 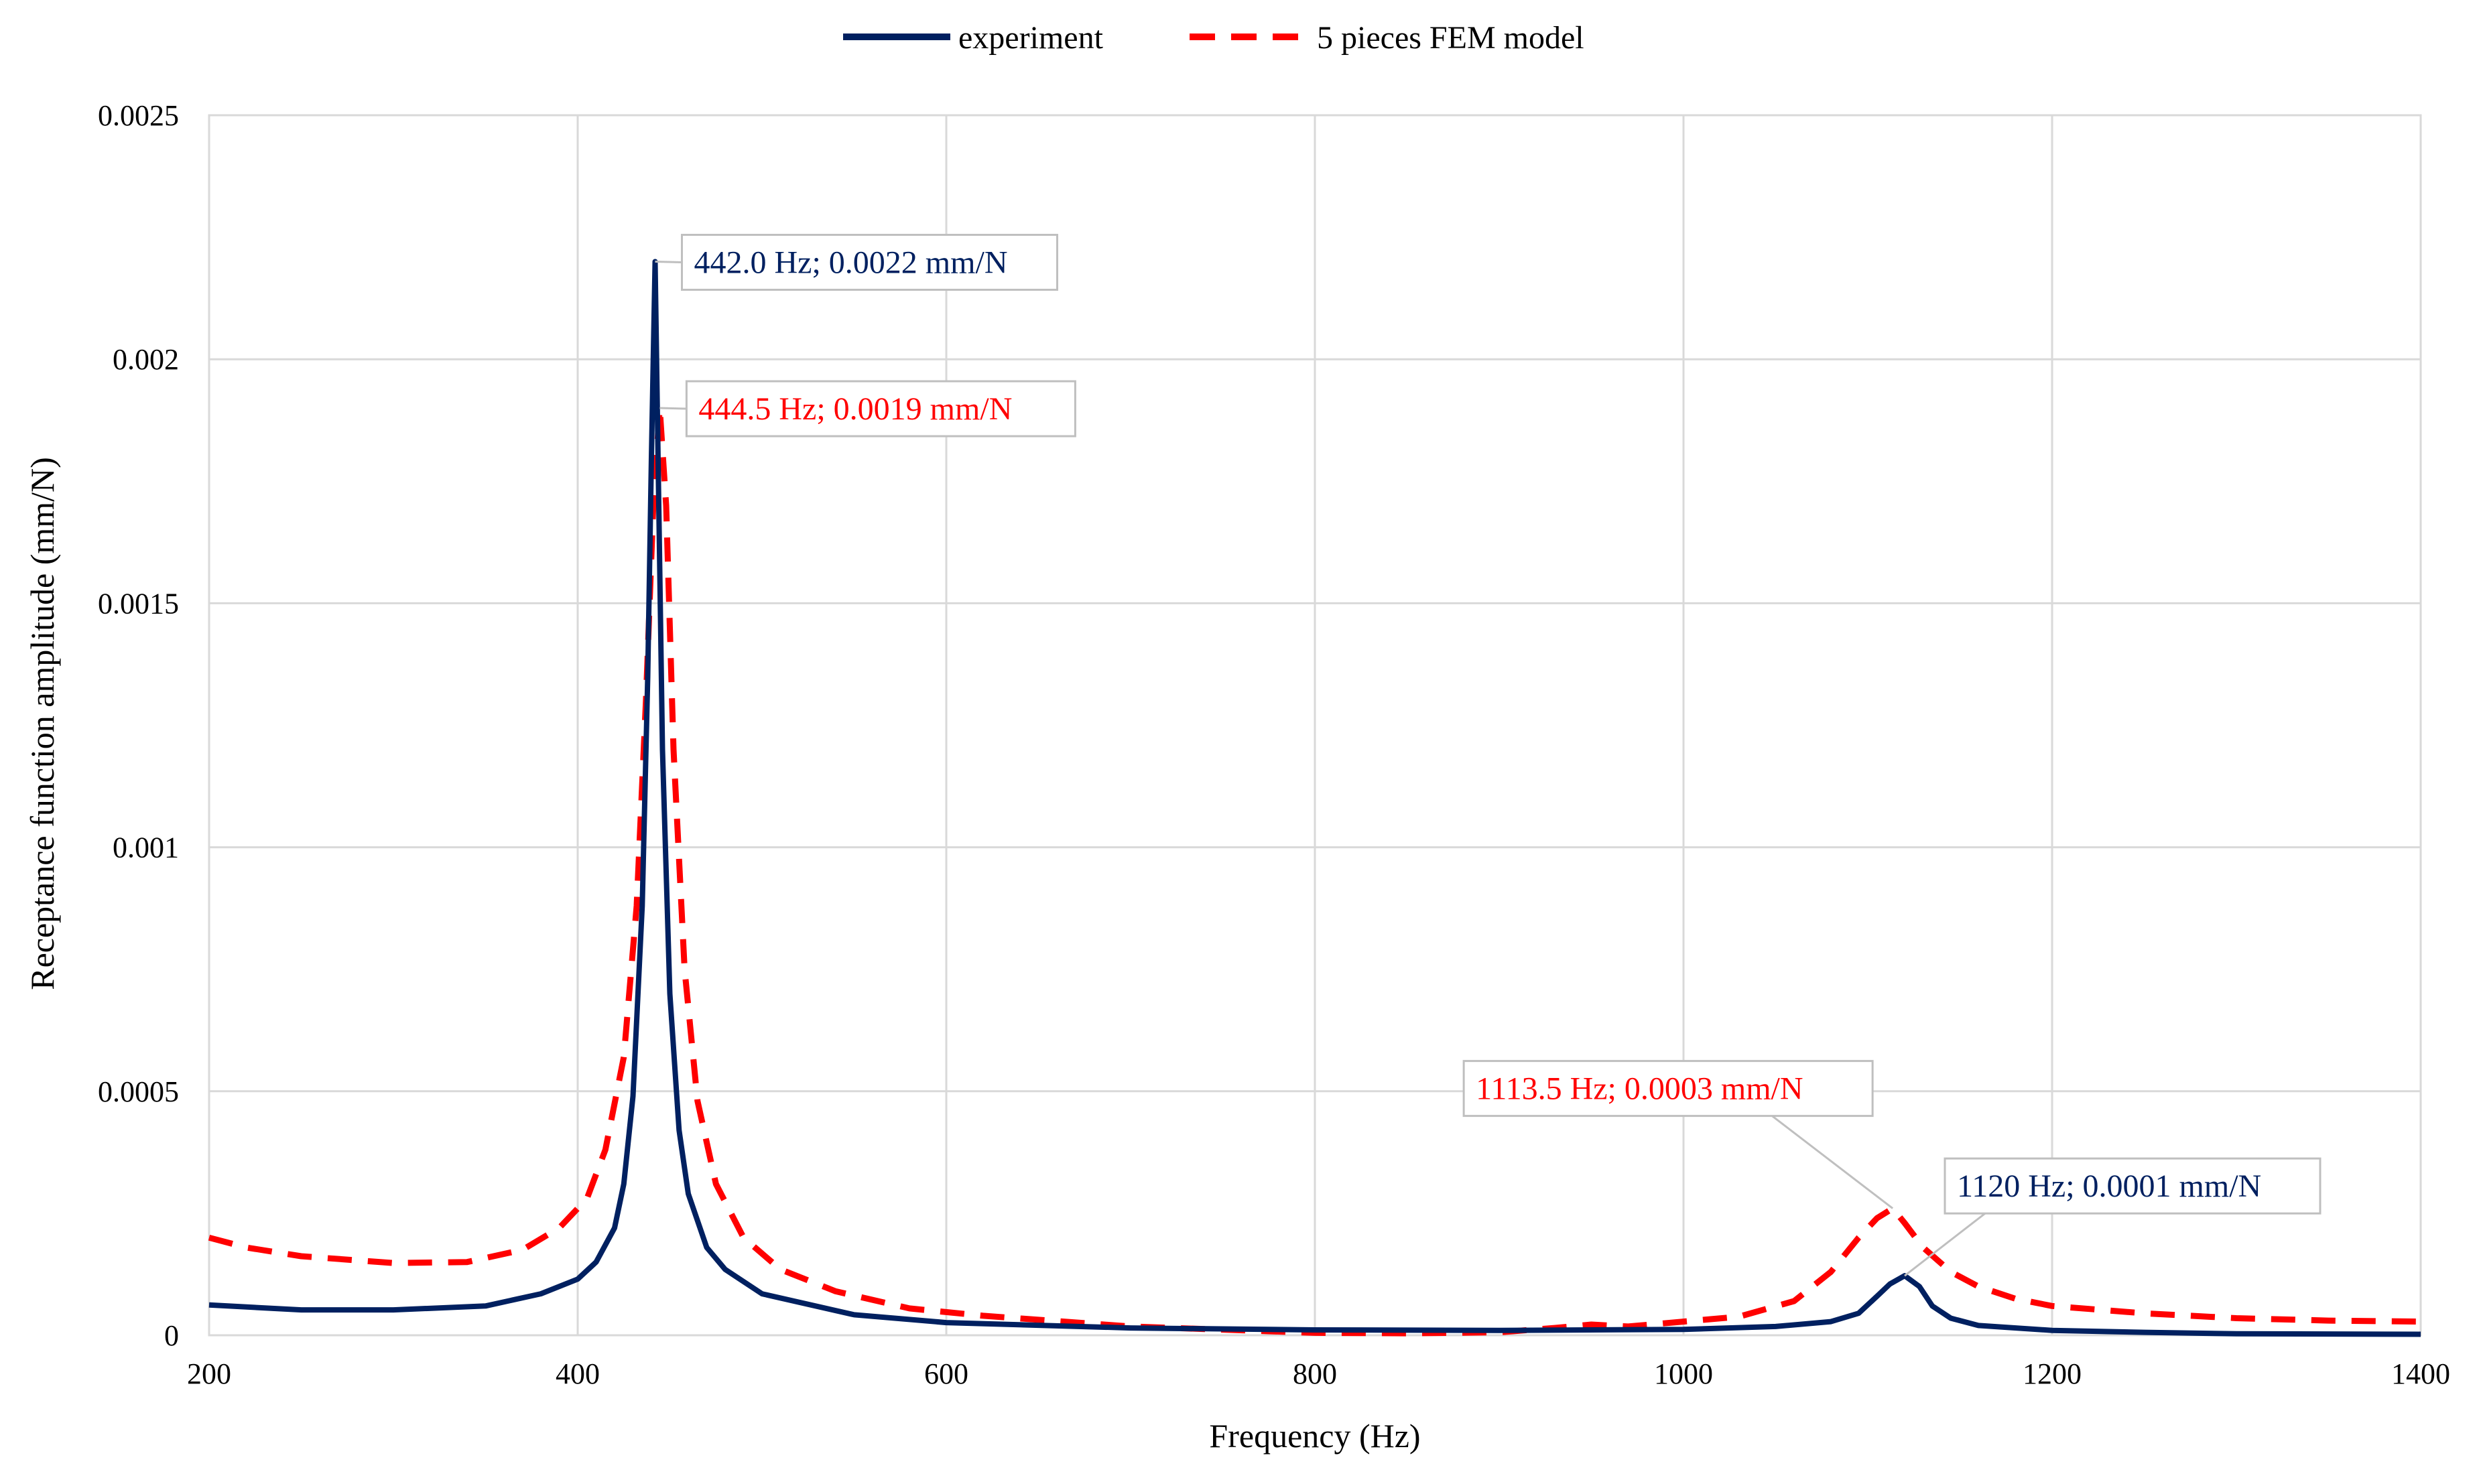 I want to click on x-tick-label: 600, so click(x=946, y=1374).